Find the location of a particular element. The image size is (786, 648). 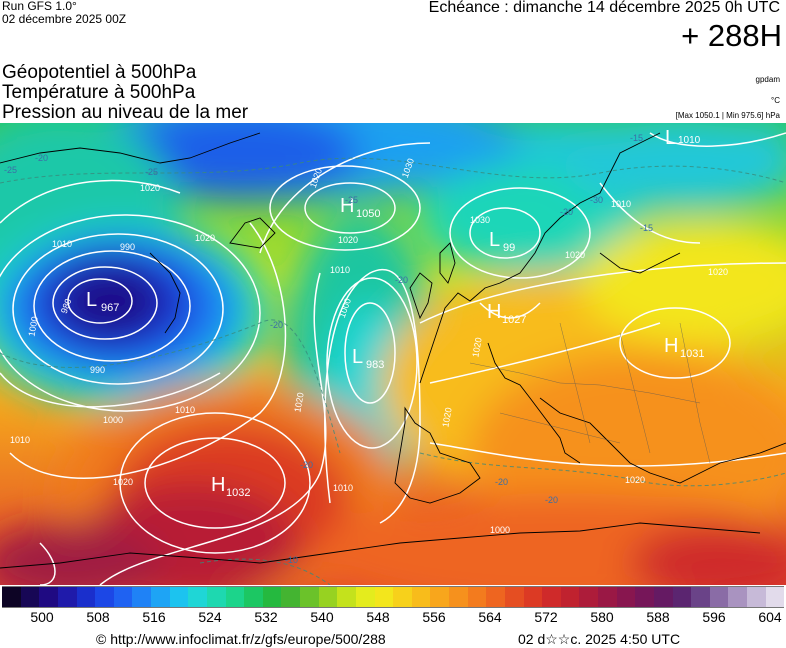

color-scale-cell: #f37b1e is located at coordinates (477, 597).